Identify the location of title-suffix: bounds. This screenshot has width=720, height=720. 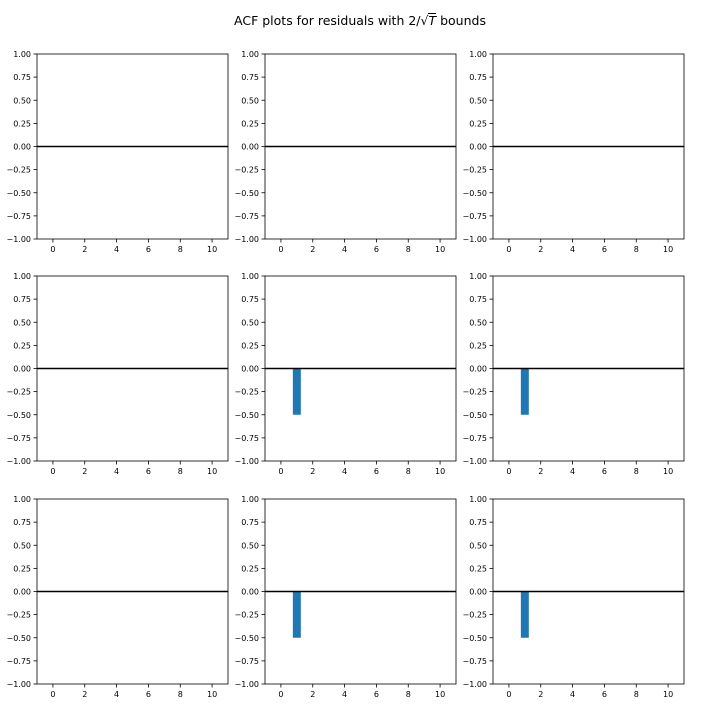
(461, 20).